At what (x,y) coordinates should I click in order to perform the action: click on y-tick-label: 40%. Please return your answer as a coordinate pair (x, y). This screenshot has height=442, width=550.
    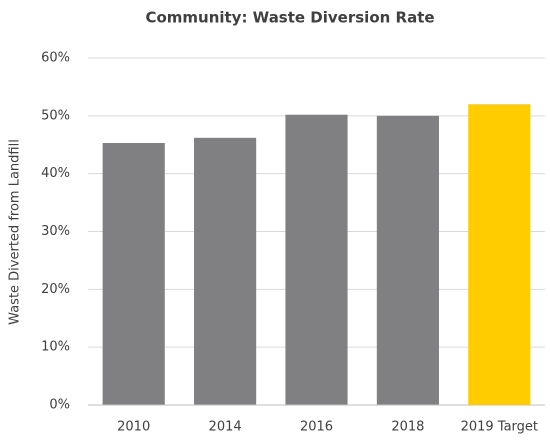
    Looking at the image, I should click on (55, 173).